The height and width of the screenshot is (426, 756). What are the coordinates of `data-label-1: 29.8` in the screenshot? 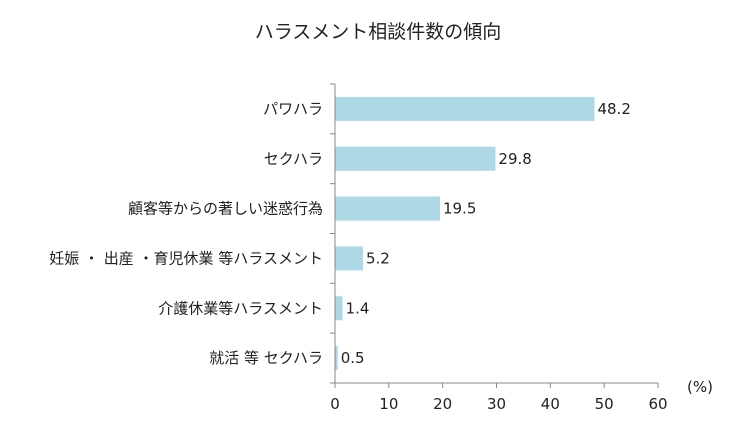 It's located at (514, 159).